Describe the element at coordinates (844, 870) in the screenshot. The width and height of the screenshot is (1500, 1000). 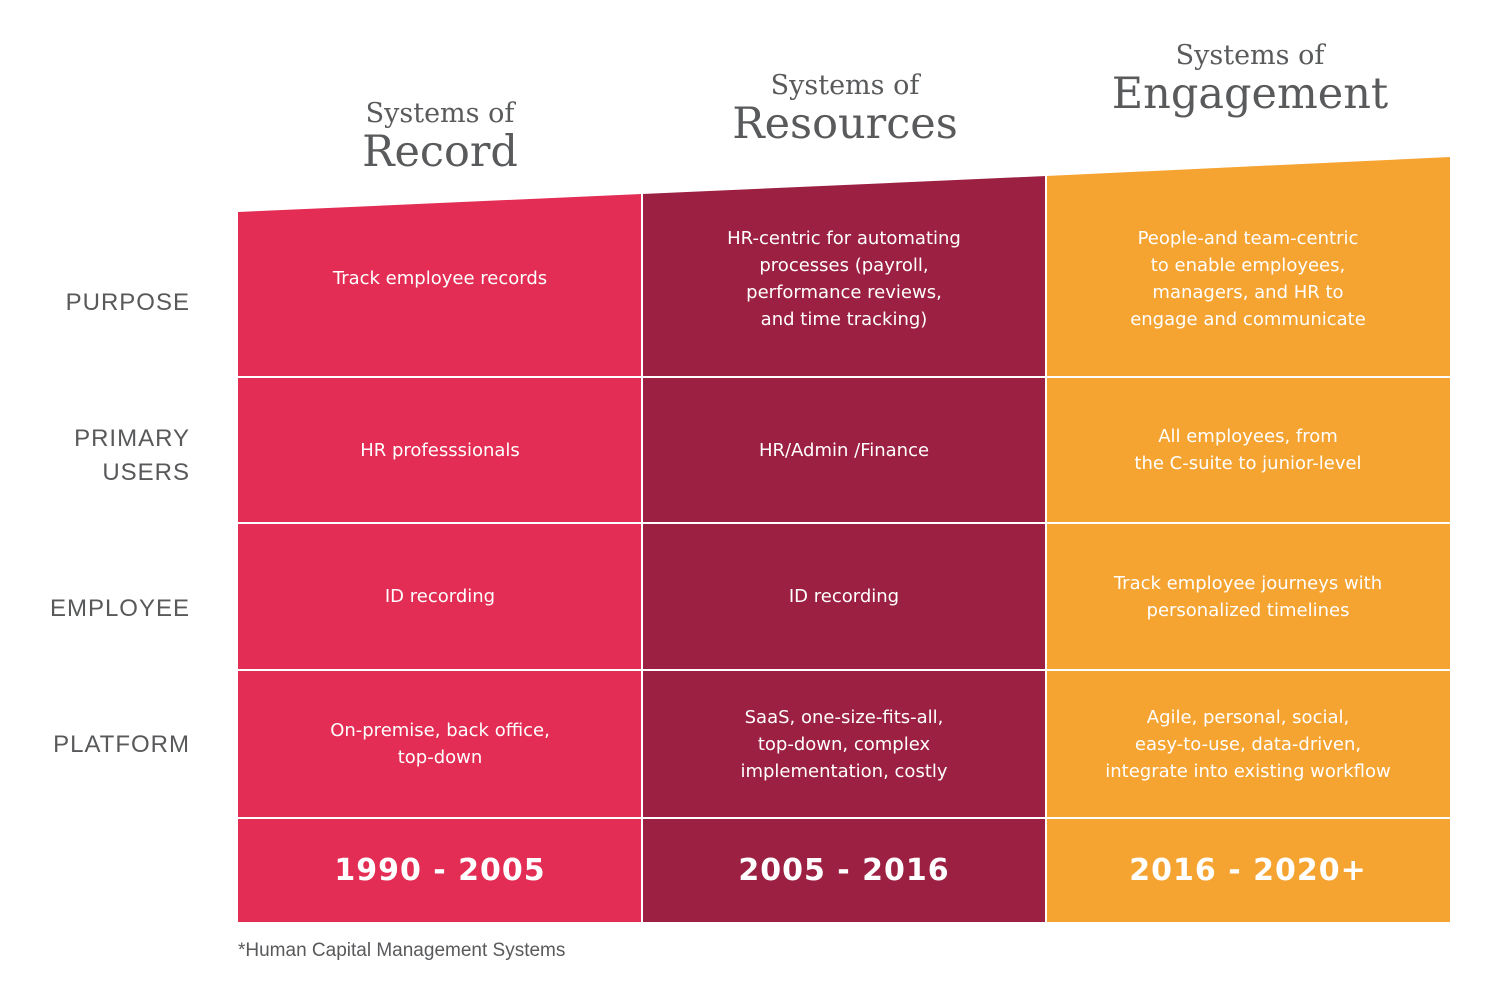
I see `year-range-resources: 2005 - 2016` at that location.